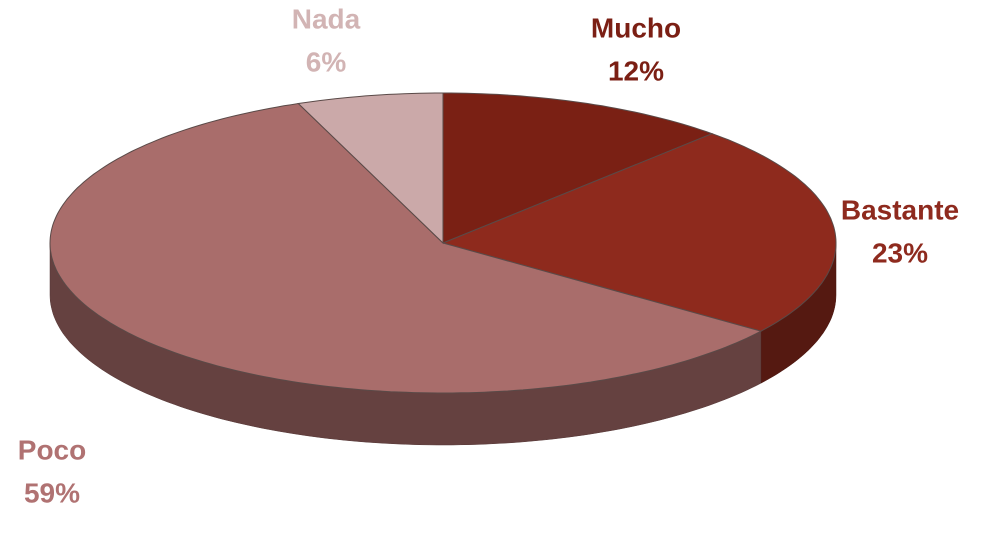 Image resolution: width=1007 pixels, height=544 pixels. I want to click on slice-value-label: 6%, so click(326, 61).